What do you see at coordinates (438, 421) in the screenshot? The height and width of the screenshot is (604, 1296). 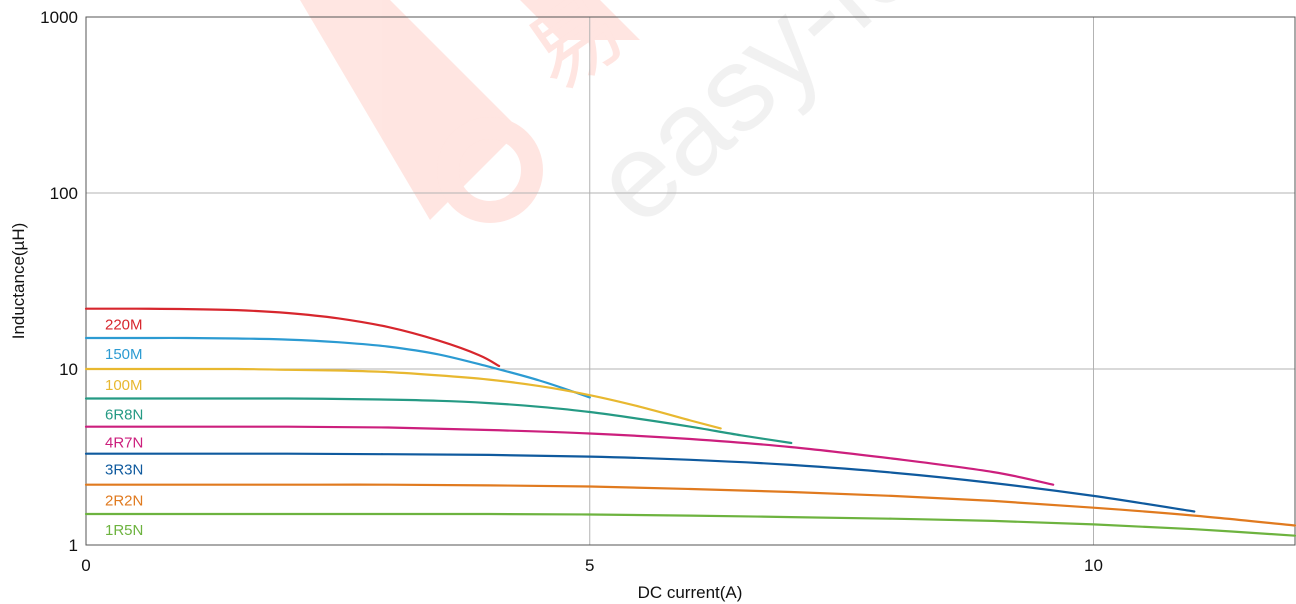 I see `series-line-6r8n` at bounding box center [438, 421].